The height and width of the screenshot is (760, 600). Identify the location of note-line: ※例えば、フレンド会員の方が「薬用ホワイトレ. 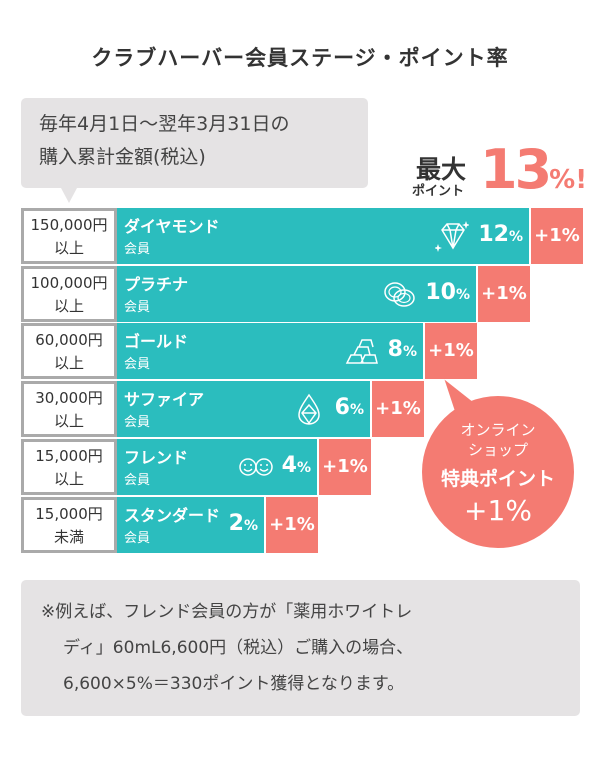
(227, 612).